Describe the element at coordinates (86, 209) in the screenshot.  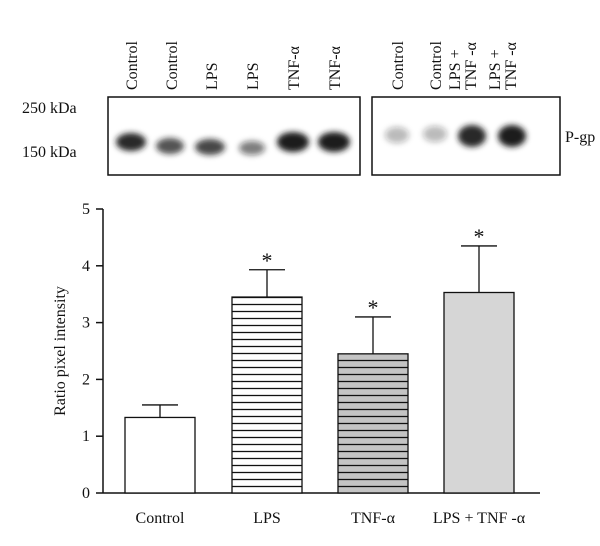
I see `y-tick-label: 5` at that location.